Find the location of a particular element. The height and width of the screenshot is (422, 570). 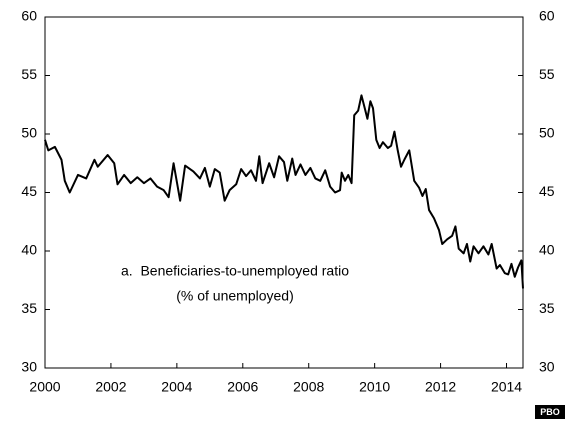

x-tick-label: 2010 is located at coordinates (374, 387).